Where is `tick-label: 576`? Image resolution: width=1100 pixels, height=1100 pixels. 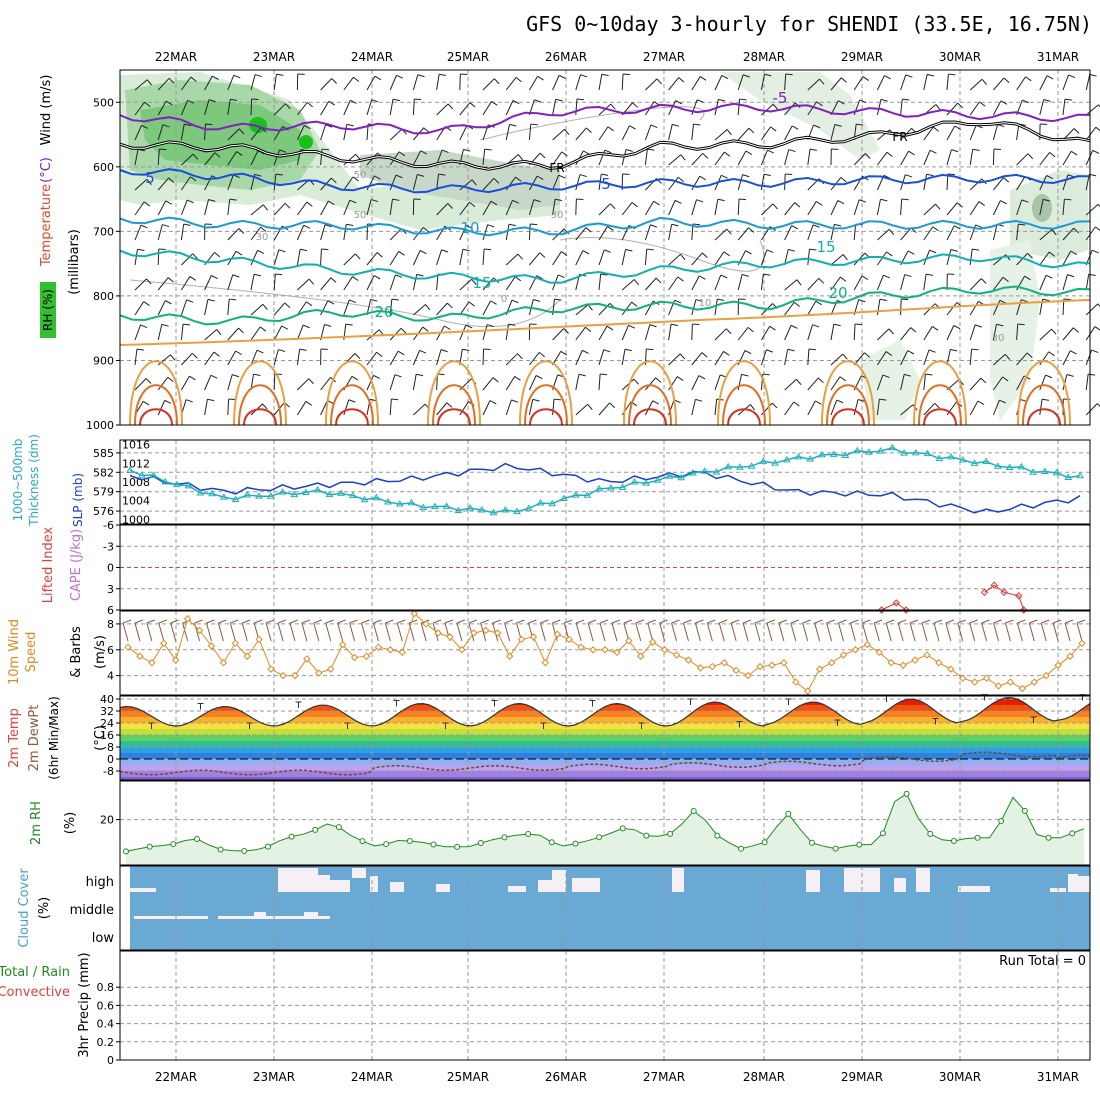 tick-label: 576 is located at coordinates (103, 511).